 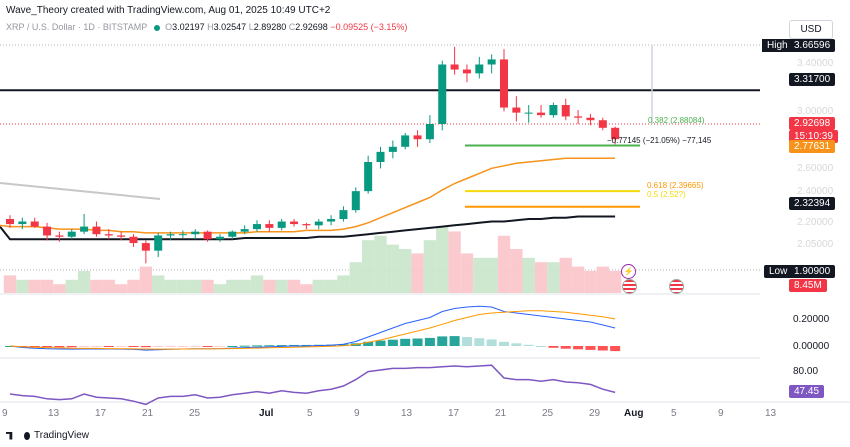 What do you see at coordinates (308, 228) in the screenshot?
I see `ema200-line` at bounding box center [308, 228].